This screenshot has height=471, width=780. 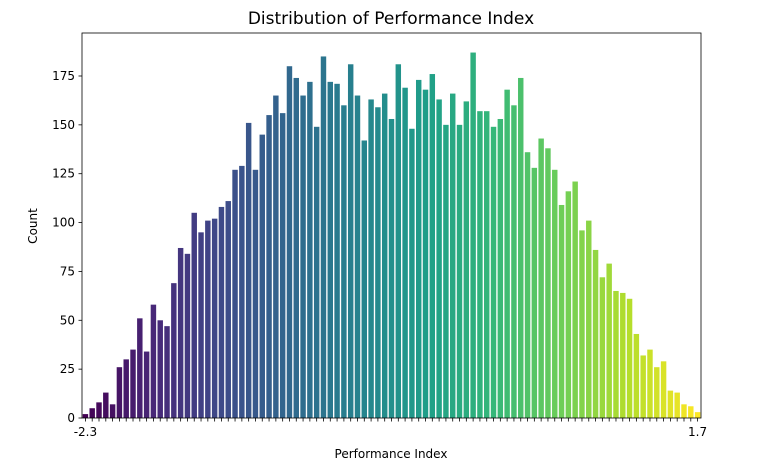 I want to click on y-axis: 0 25 50 75 100 125 150 175, so click(x=67, y=247).